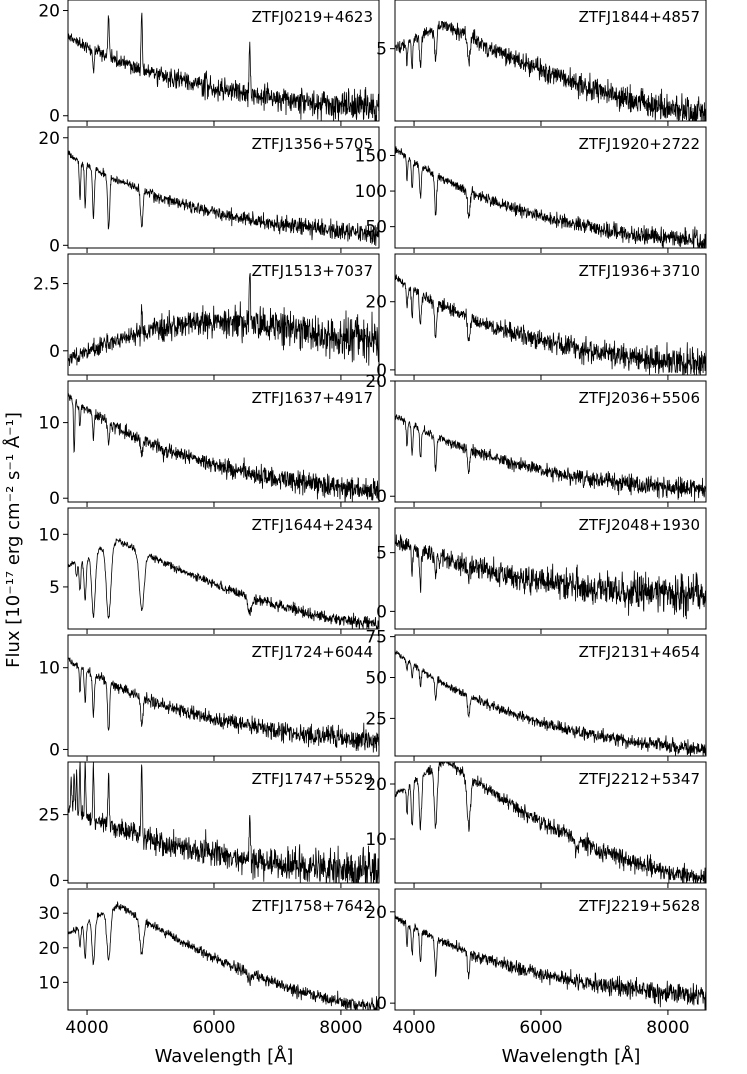 This screenshot has width=747, height=1074. I want to click on object-name: ZTFJ1747+5529, so click(312, 779).